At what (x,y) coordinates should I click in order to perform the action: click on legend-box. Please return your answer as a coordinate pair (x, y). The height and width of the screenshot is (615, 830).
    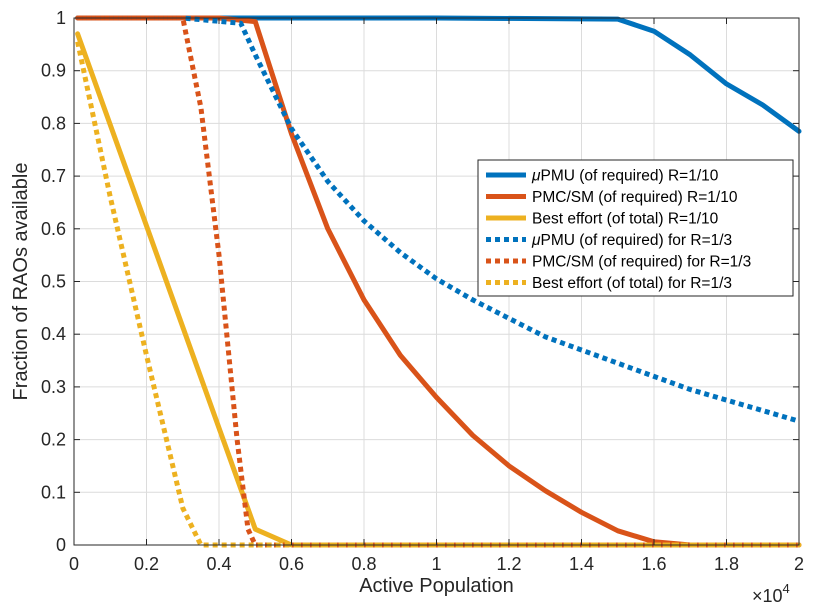
    Looking at the image, I should click on (635, 228).